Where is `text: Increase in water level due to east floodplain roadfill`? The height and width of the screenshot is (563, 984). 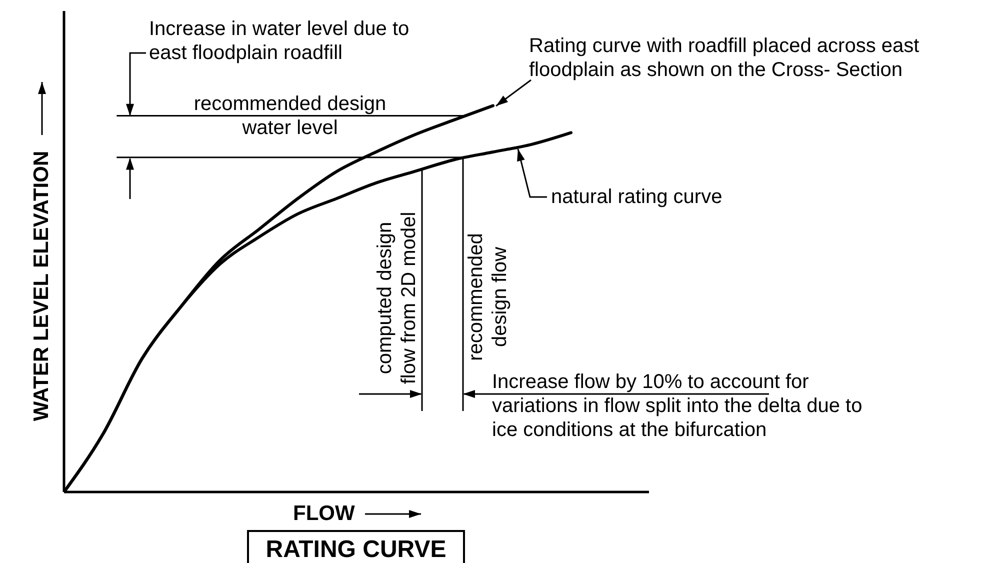
text: Increase in water level due to east floodplain roadfill is located at coordinates (279, 41).